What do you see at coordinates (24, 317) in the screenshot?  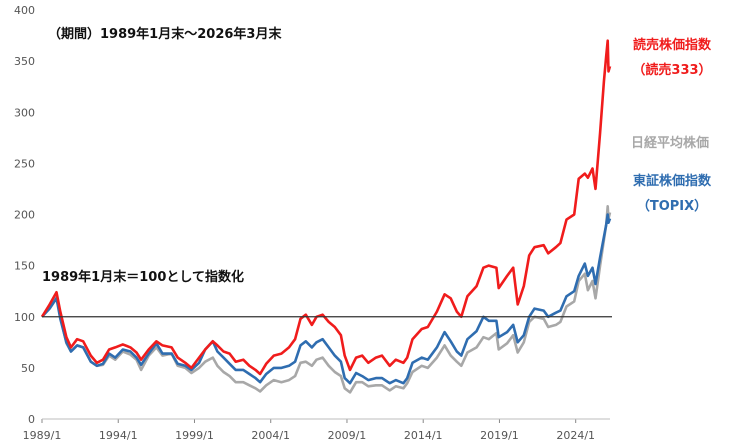 I see `y-tick-label: 100` at bounding box center [24, 317].